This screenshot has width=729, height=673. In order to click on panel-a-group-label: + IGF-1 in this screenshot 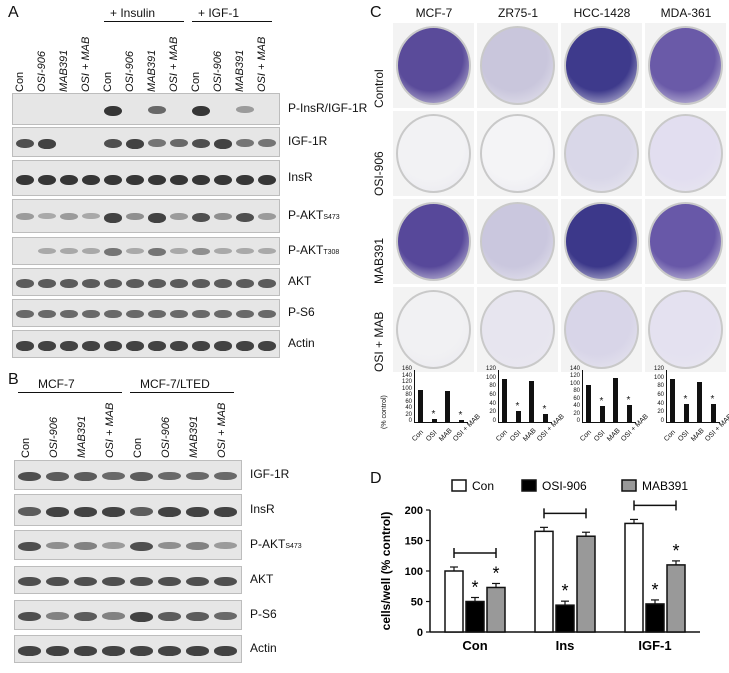, I will do `click(219, 13)`.